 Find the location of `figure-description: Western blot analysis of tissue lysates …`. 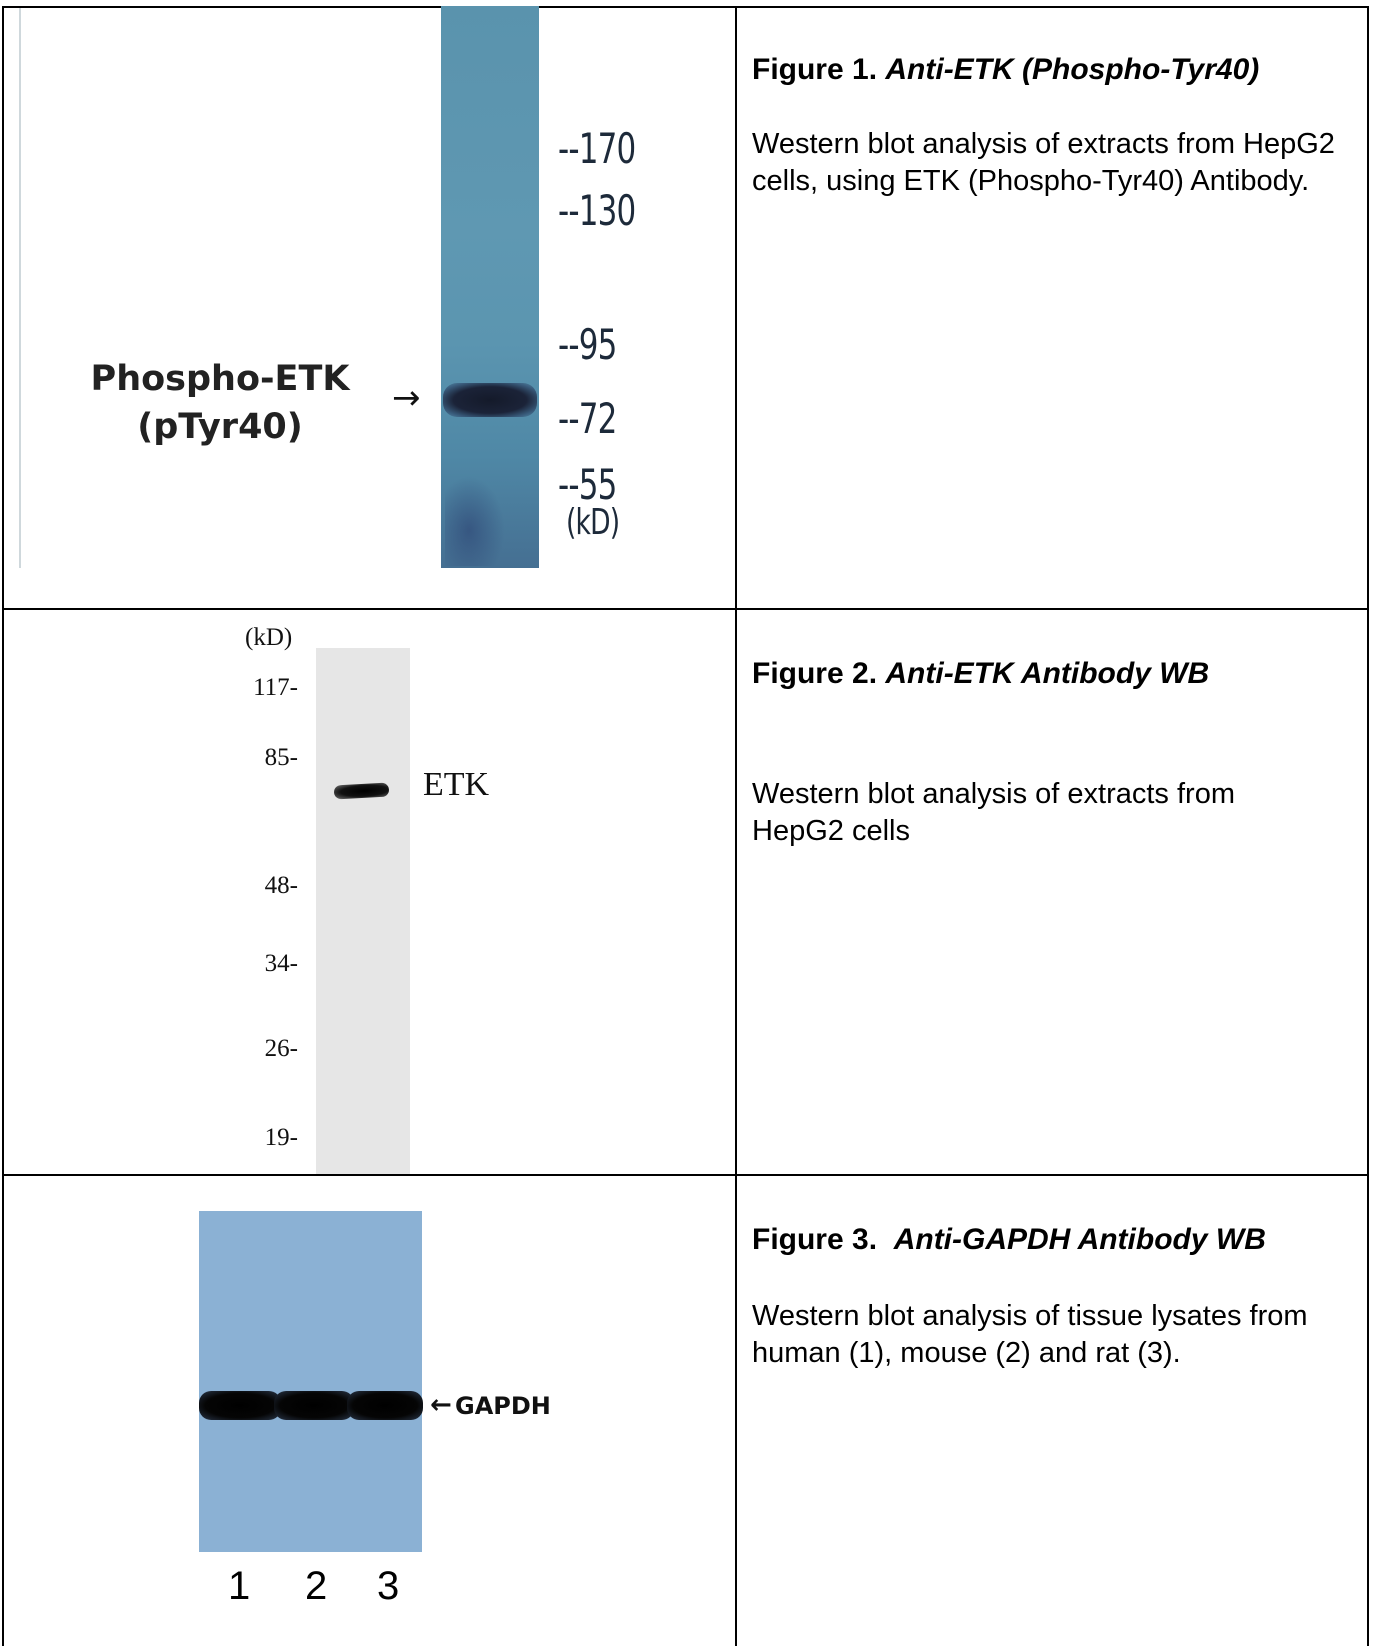

figure-description: Western blot analysis of tissue lysates … is located at coordinates (1030, 1334).